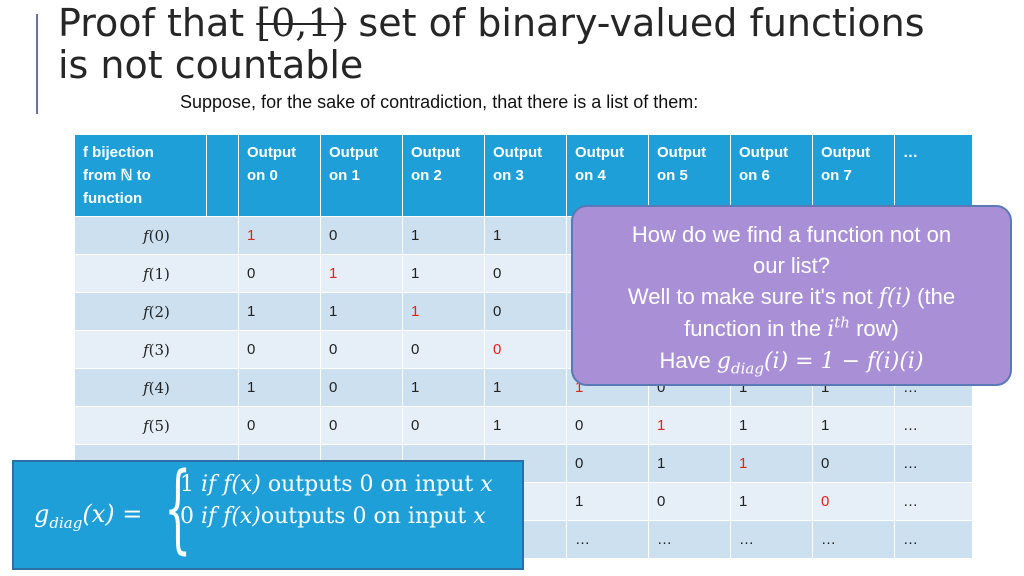 The image size is (1024, 576). What do you see at coordinates (159, 311) in the screenshot?
I see `row-label-arg: (2)` at bounding box center [159, 311].